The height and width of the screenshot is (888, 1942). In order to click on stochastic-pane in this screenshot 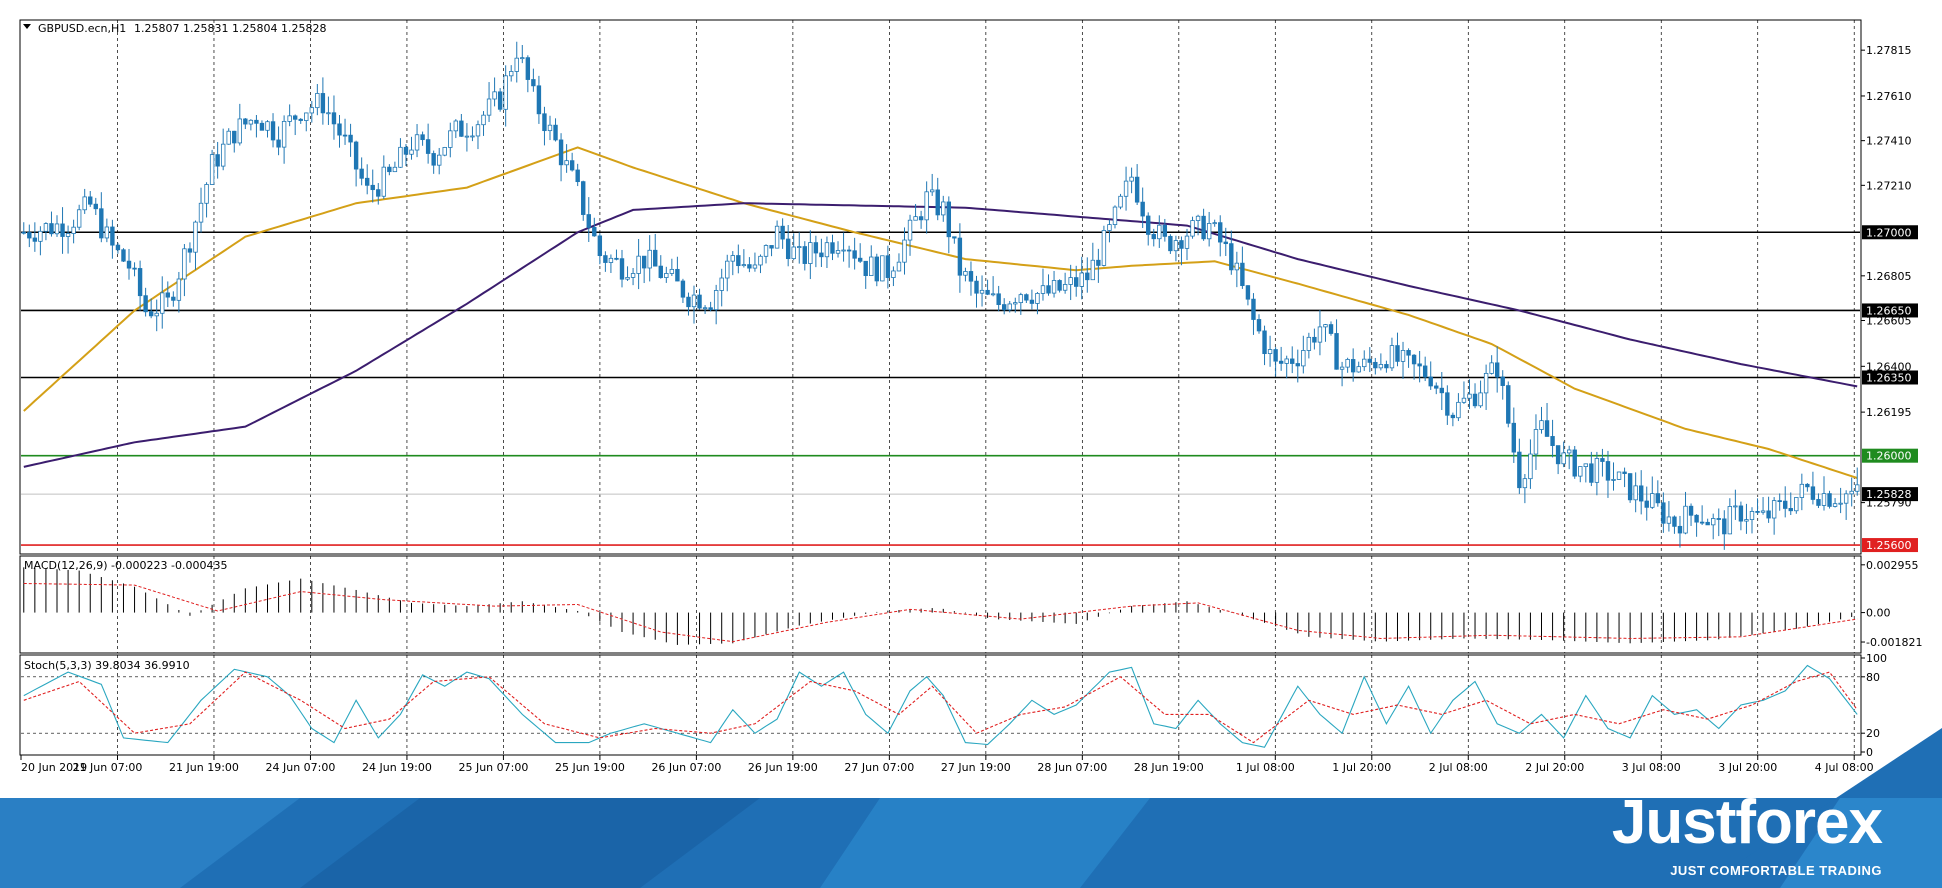, I will do `click(940, 705)`.